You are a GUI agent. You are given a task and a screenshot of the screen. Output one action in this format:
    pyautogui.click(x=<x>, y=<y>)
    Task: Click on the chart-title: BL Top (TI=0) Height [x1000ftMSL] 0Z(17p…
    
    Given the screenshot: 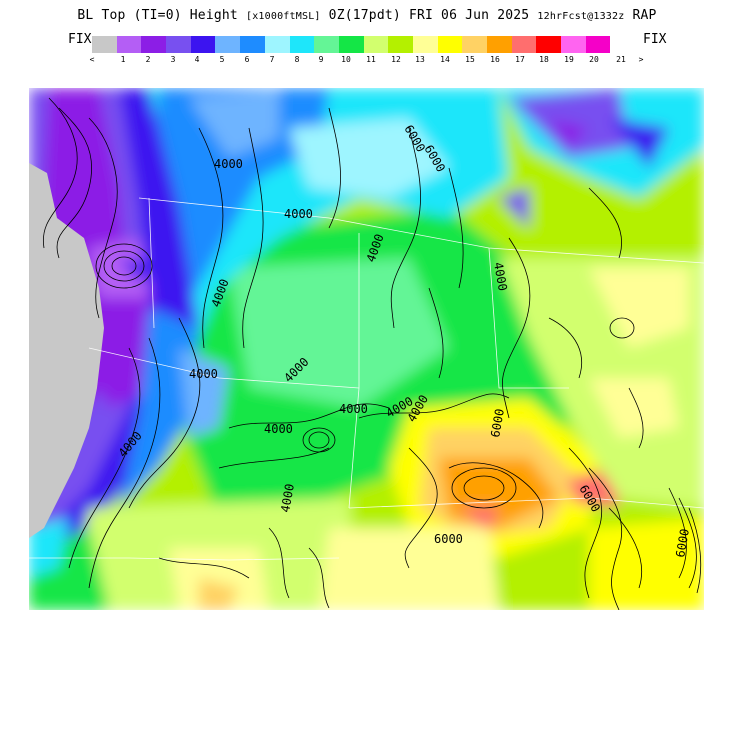 What is the action you would take?
    pyautogui.click(x=367, y=15)
    